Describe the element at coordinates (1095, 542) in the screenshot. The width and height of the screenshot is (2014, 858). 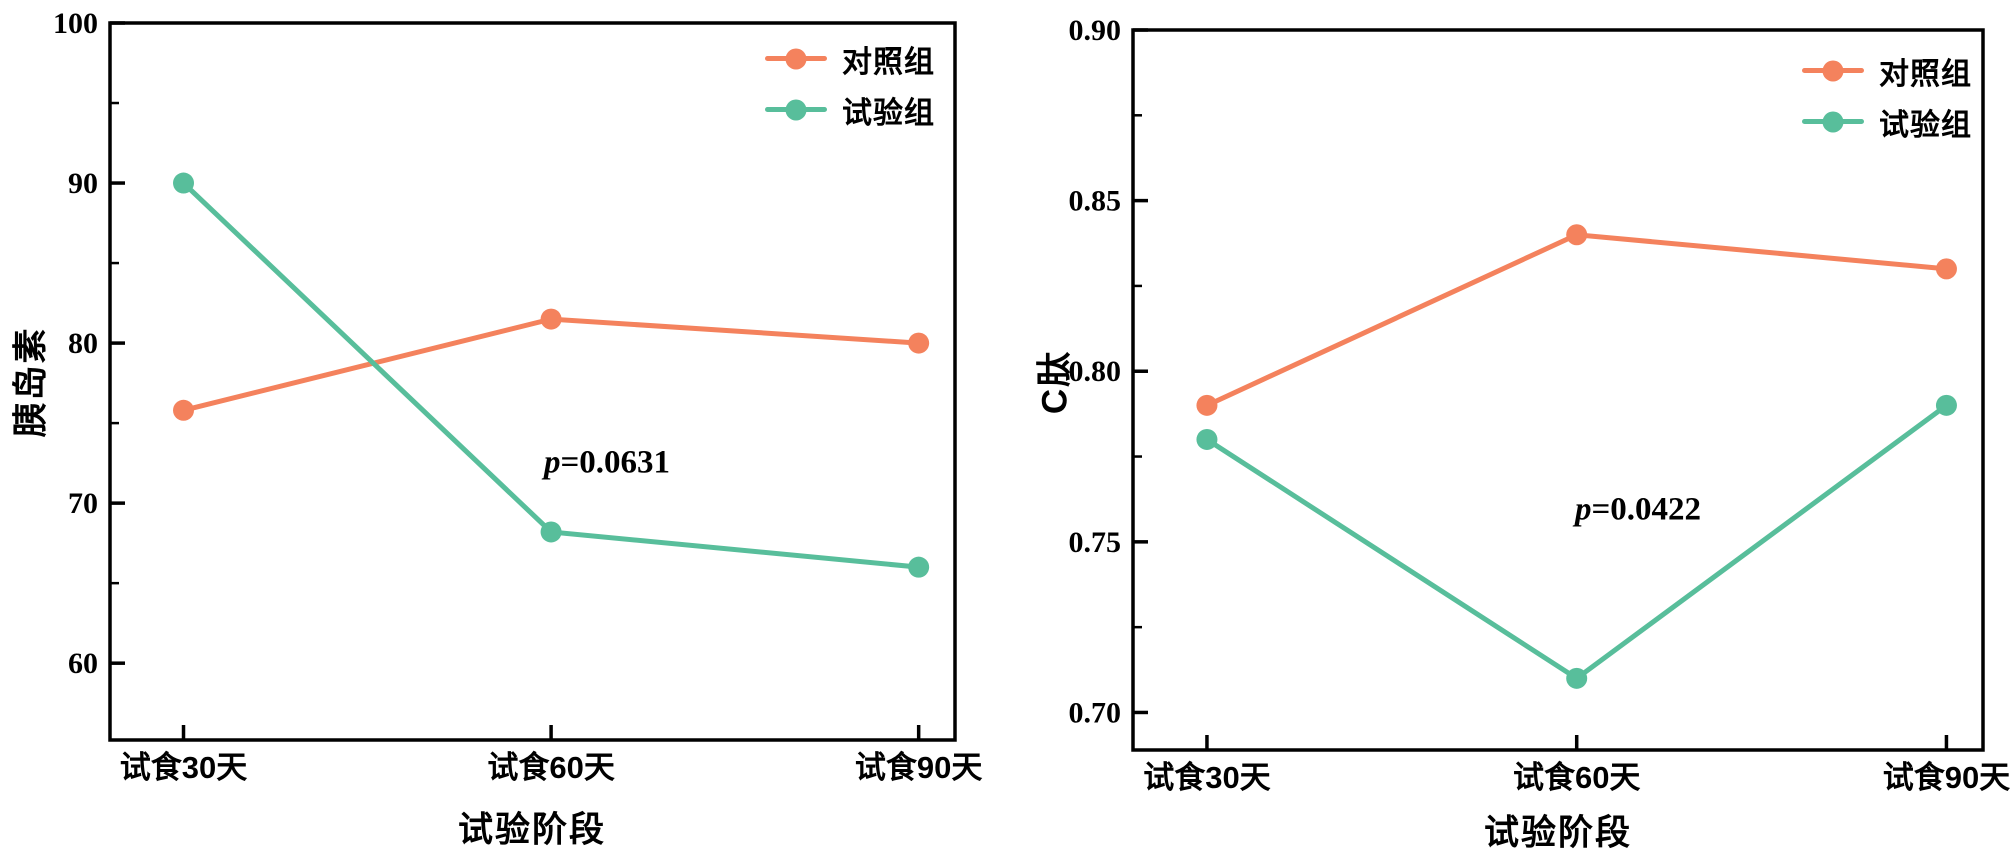
I see `y-tick-label: 0.75` at that location.